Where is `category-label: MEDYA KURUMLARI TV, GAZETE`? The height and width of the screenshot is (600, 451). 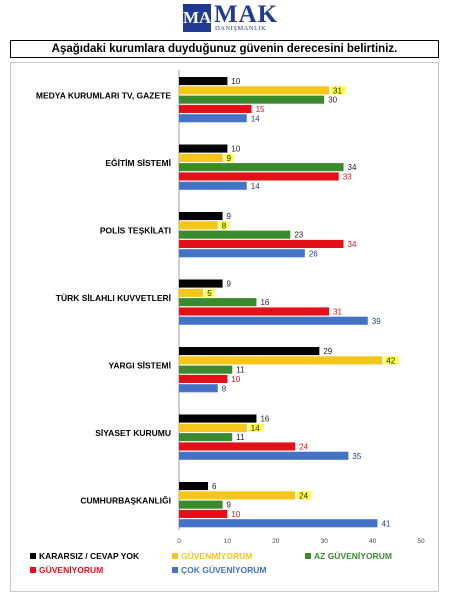
category-label: MEDYA KURUMLARI TV, GAZETE is located at coordinates (103, 95).